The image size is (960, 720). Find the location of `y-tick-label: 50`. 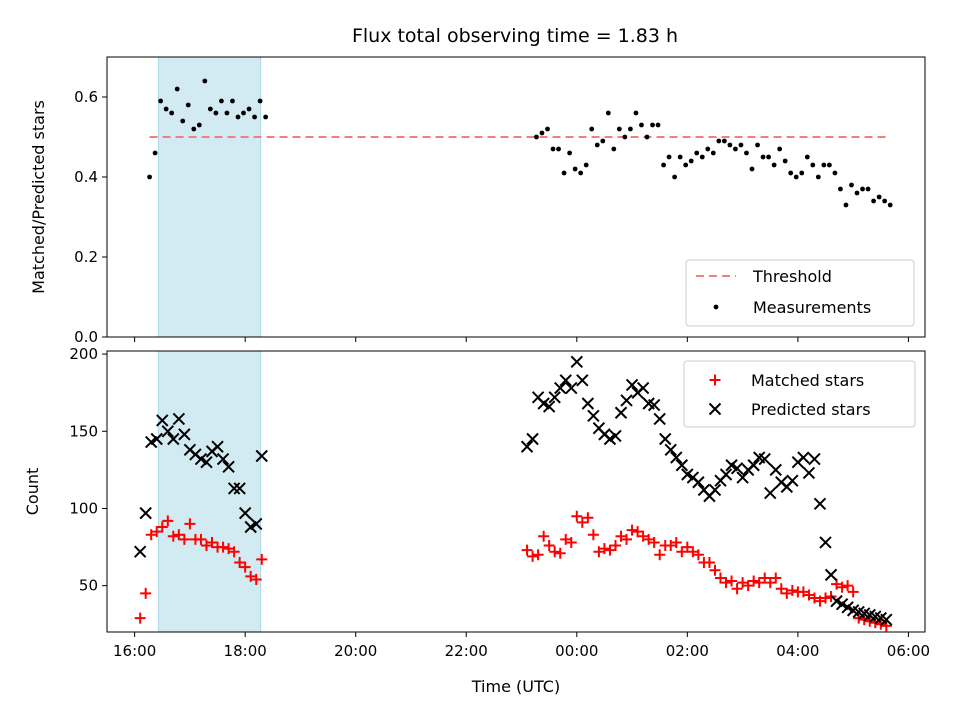

y-tick-label: 50 is located at coordinates (88, 586).